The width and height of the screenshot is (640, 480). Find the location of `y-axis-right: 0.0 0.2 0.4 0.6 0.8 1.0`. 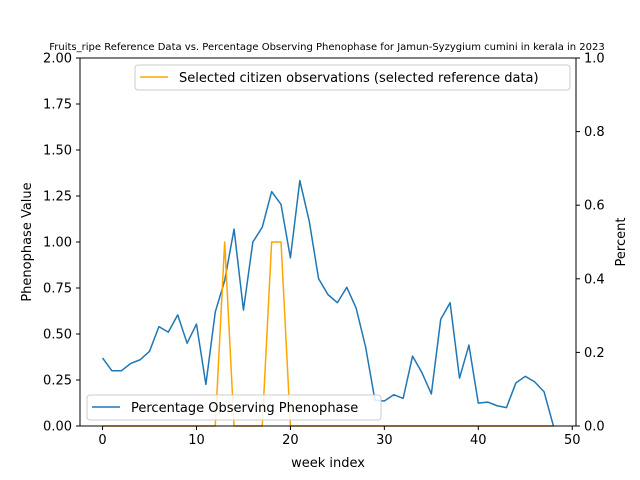

y-axis-right: 0.0 0.2 0.4 0.6 0.8 1.0 is located at coordinates (590, 243).